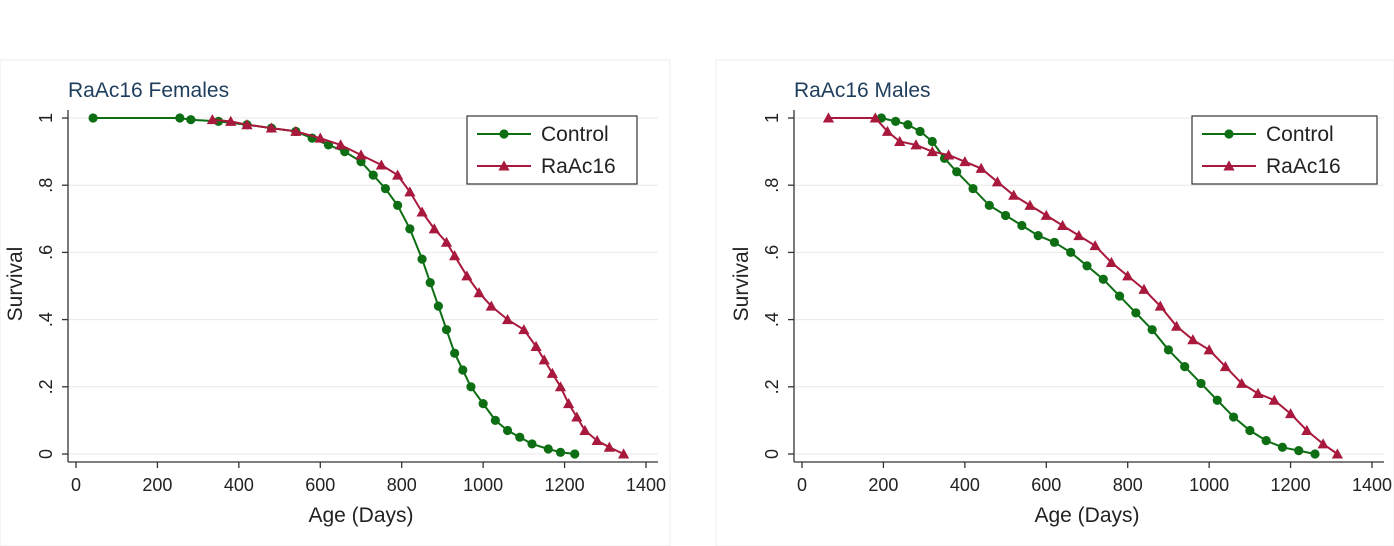  Describe the element at coordinates (862, 90) in the screenshot. I see `chart-title: RaAc16 Males` at that location.